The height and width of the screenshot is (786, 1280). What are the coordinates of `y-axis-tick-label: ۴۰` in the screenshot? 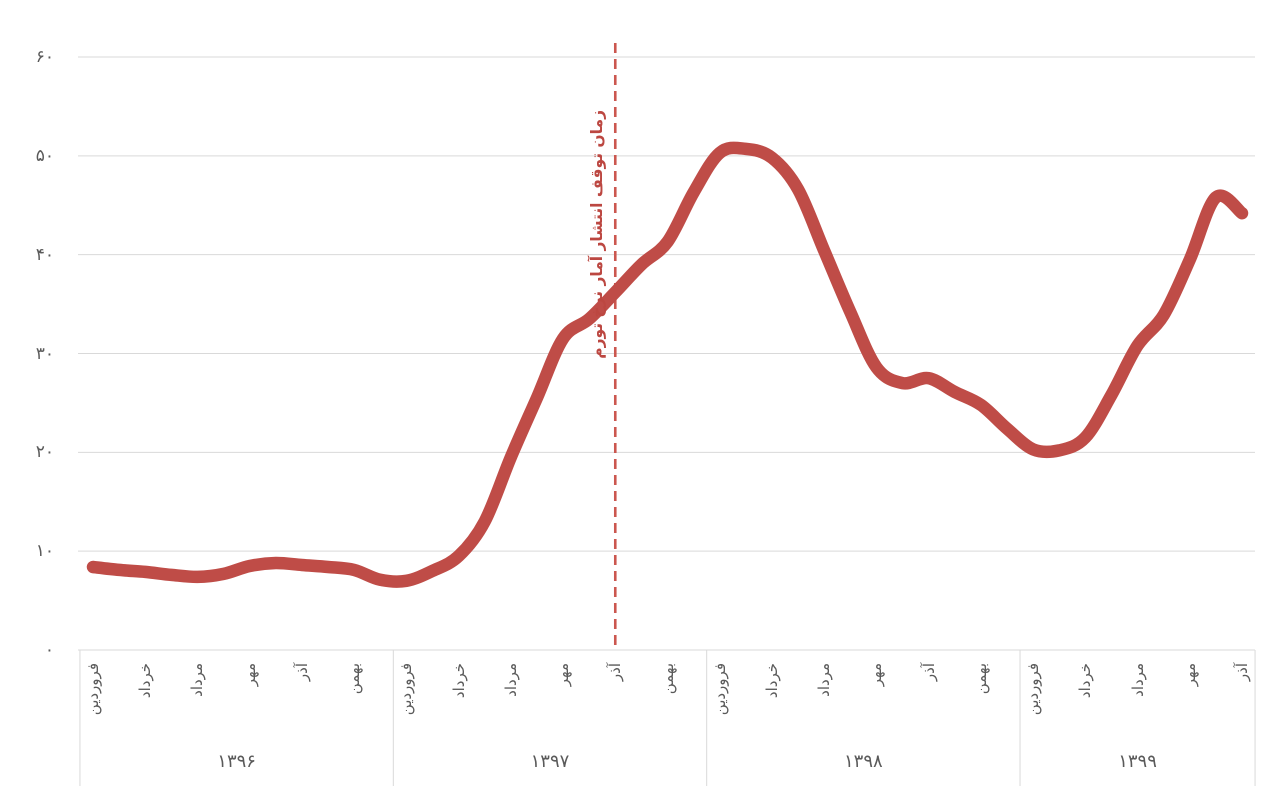 It's located at (44, 254).